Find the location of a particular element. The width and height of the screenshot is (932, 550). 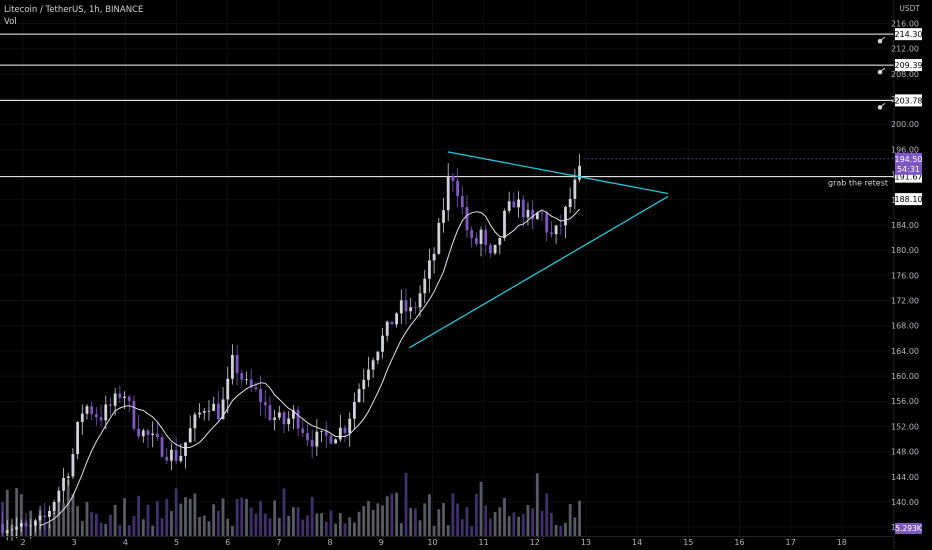

x-tick-label: 7 is located at coordinates (278, 542).